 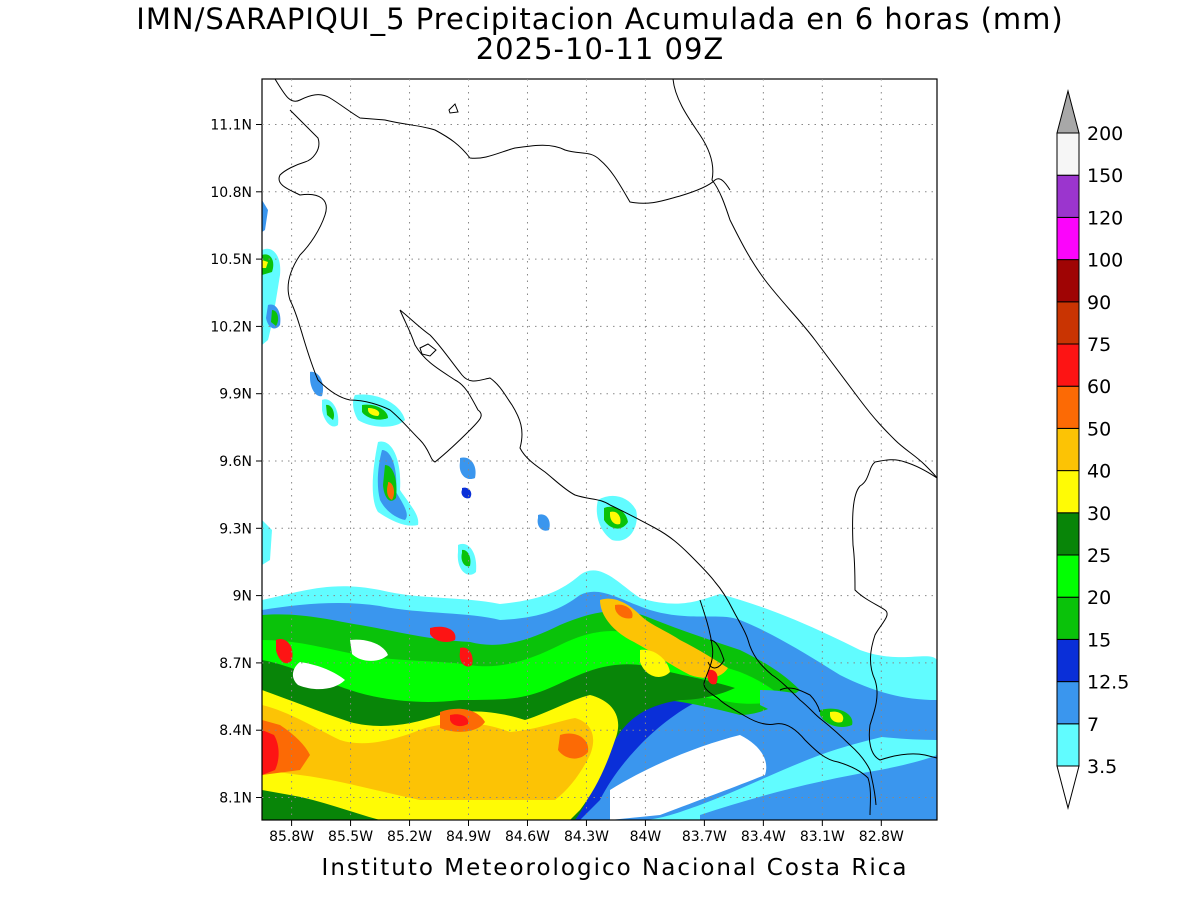 I want to click on colorbar-label: 75, so click(x=1099, y=345).